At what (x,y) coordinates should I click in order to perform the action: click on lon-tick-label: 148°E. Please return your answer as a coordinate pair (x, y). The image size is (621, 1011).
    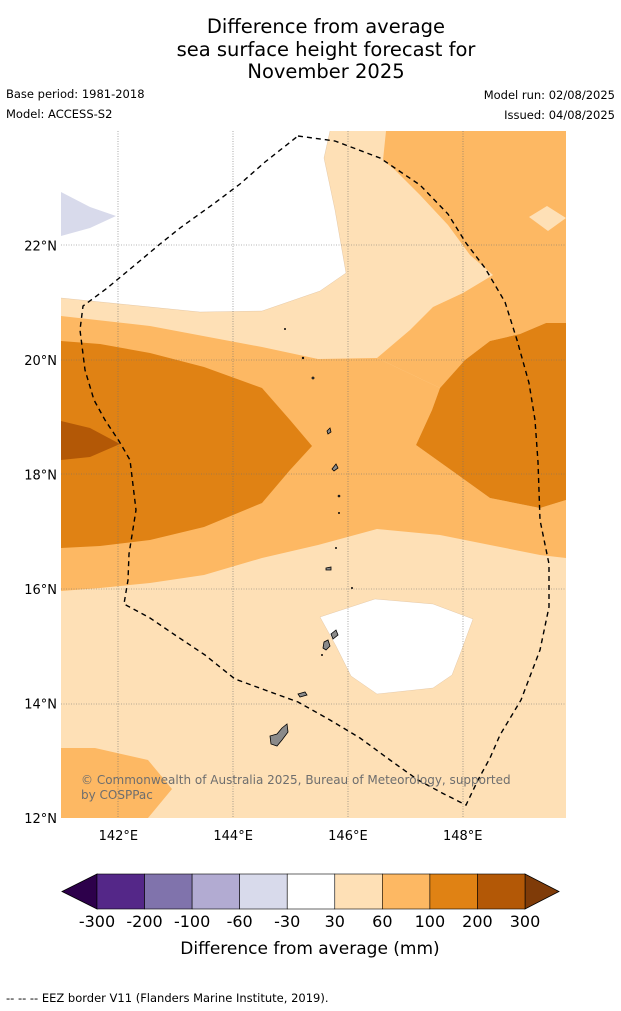
    Looking at the image, I should click on (463, 836).